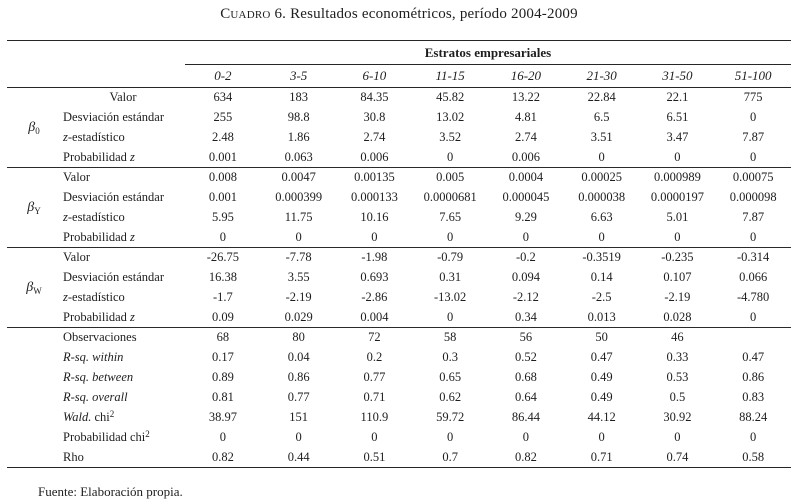 The image size is (798, 503). I want to click on table-cell: 0.81, so click(222, 397).